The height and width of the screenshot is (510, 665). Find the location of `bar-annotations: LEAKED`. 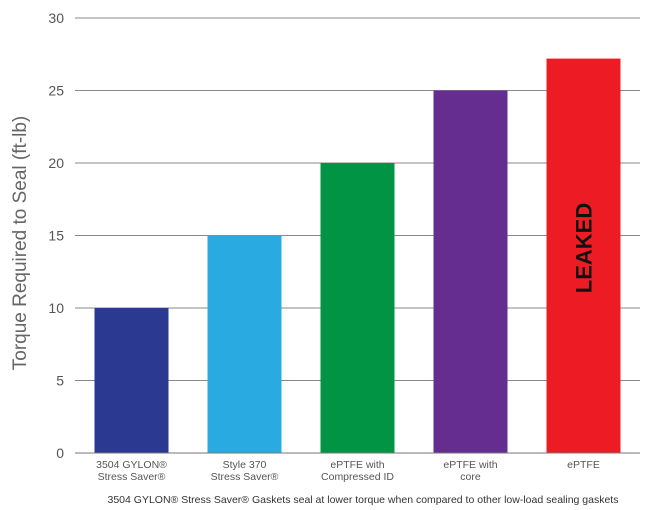

bar-annotations: LEAKED is located at coordinates (584, 248).